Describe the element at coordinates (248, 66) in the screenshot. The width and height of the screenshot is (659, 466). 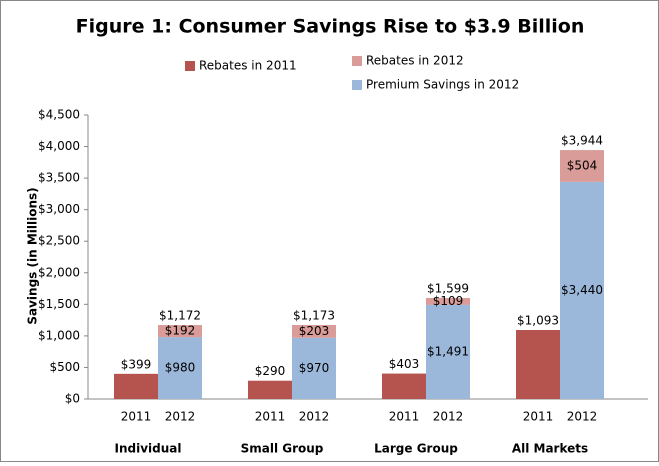
I see `legend-label: Rebates in 2011` at that location.